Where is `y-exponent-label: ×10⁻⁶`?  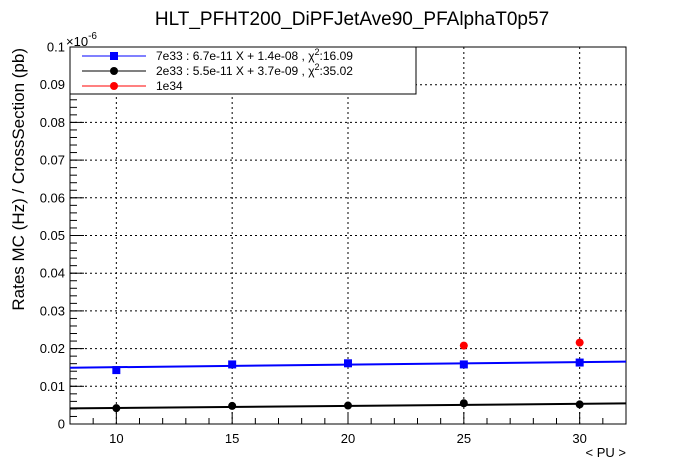 y-exponent-label: ×10⁻⁶ is located at coordinates (81, 40).